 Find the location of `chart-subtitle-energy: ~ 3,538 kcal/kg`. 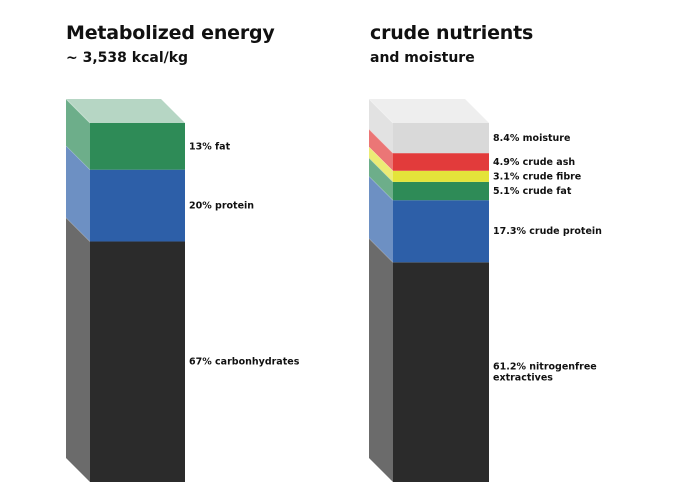

chart-subtitle-energy: ~ 3,538 kcal/kg is located at coordinates (127, 58).